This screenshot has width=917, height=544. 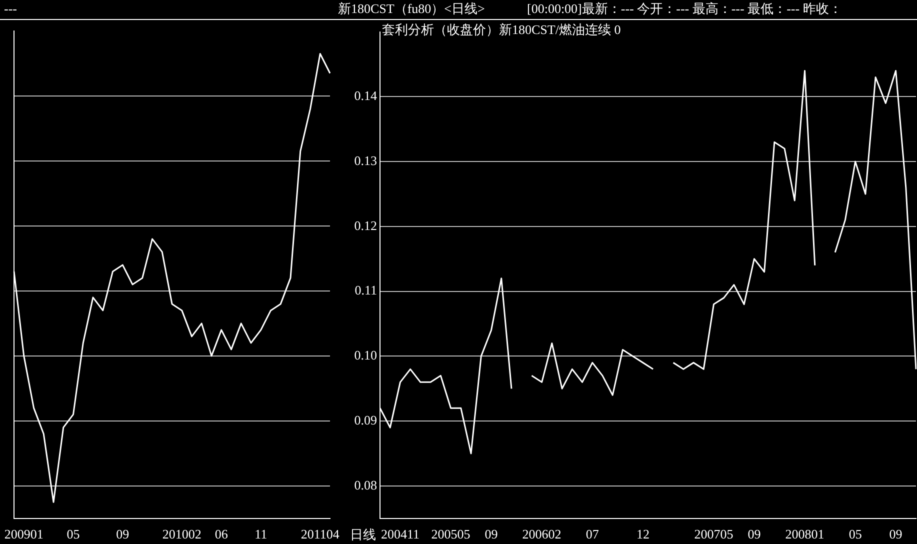 What do you see at coordinates (593, 534) in the screenshot?
I see `x-tick-label: 07` at bounding box center [593, 534].